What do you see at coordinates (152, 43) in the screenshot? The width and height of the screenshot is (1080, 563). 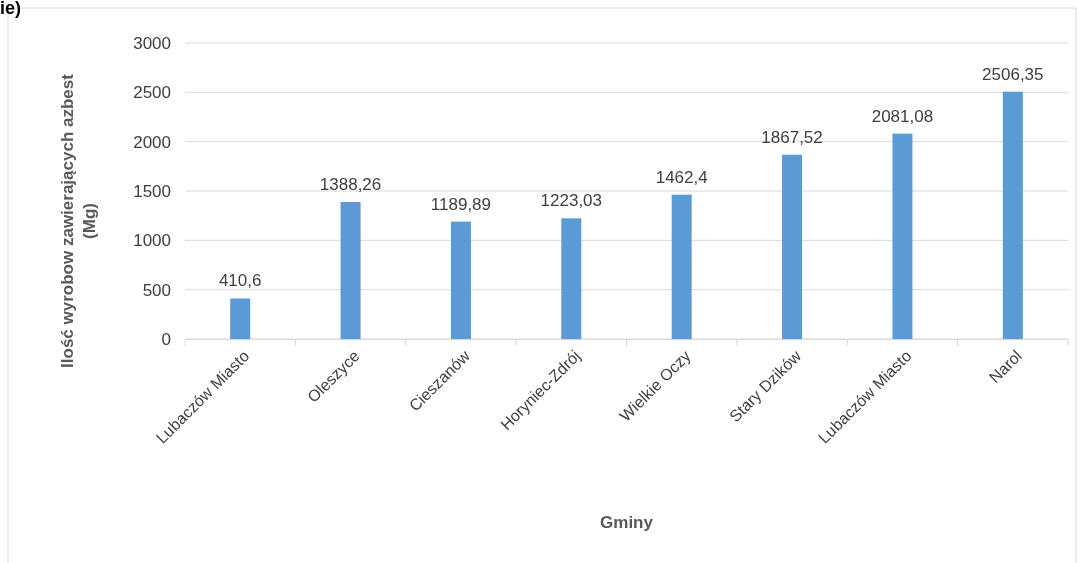 I see `y-tick-label: 3000` at bounding box center [152, 43].